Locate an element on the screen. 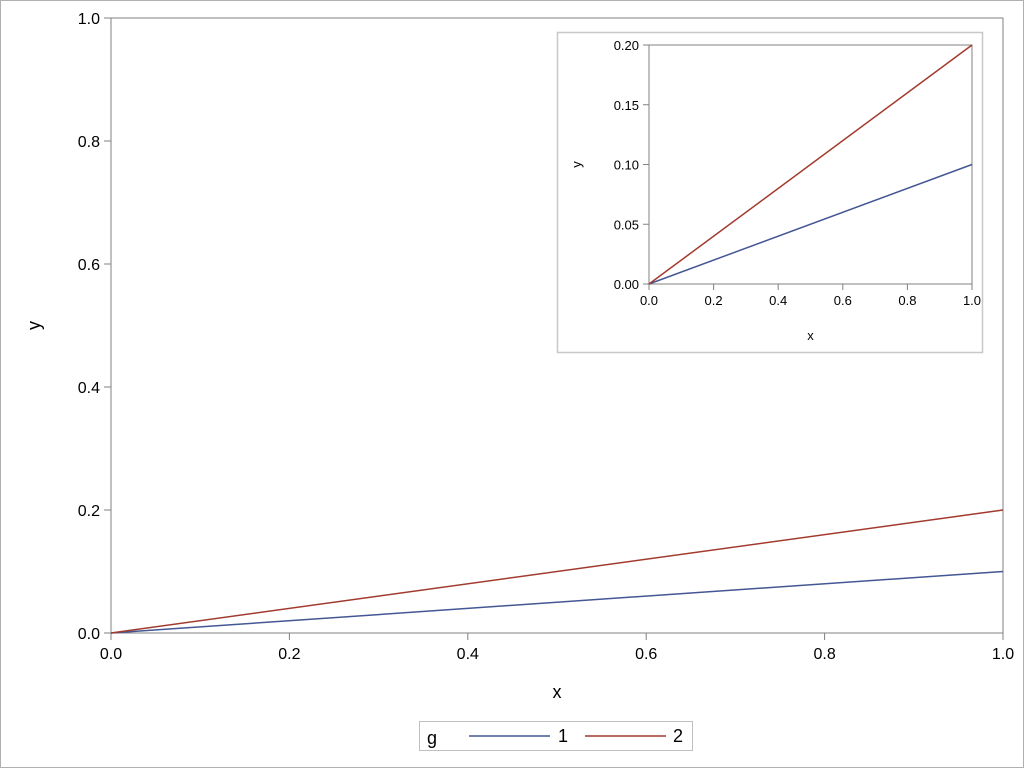 The height and width of the screenshot is (768, 1024). inset-x-tick-label: 0.4 is located at coordinates (778, 300).